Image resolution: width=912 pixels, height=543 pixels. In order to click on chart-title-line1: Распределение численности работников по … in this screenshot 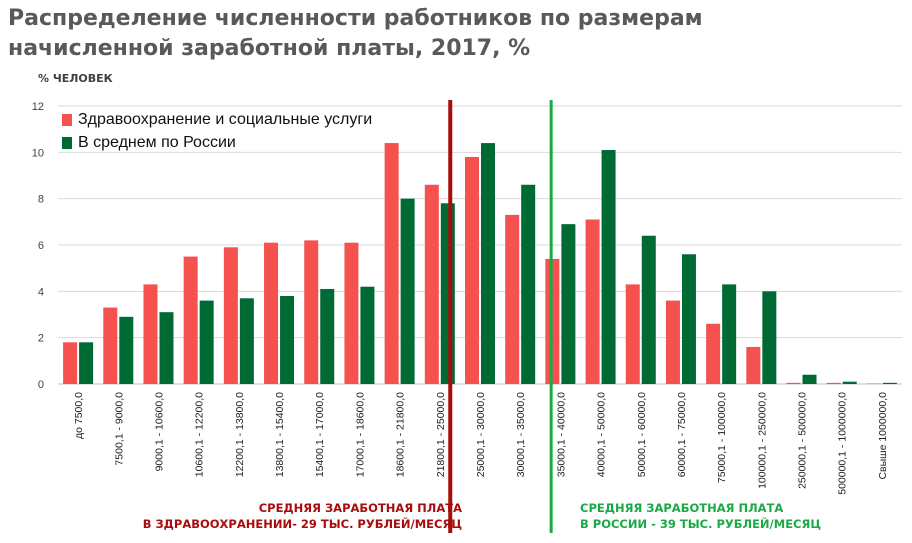, I will do `click(355, 18)`.